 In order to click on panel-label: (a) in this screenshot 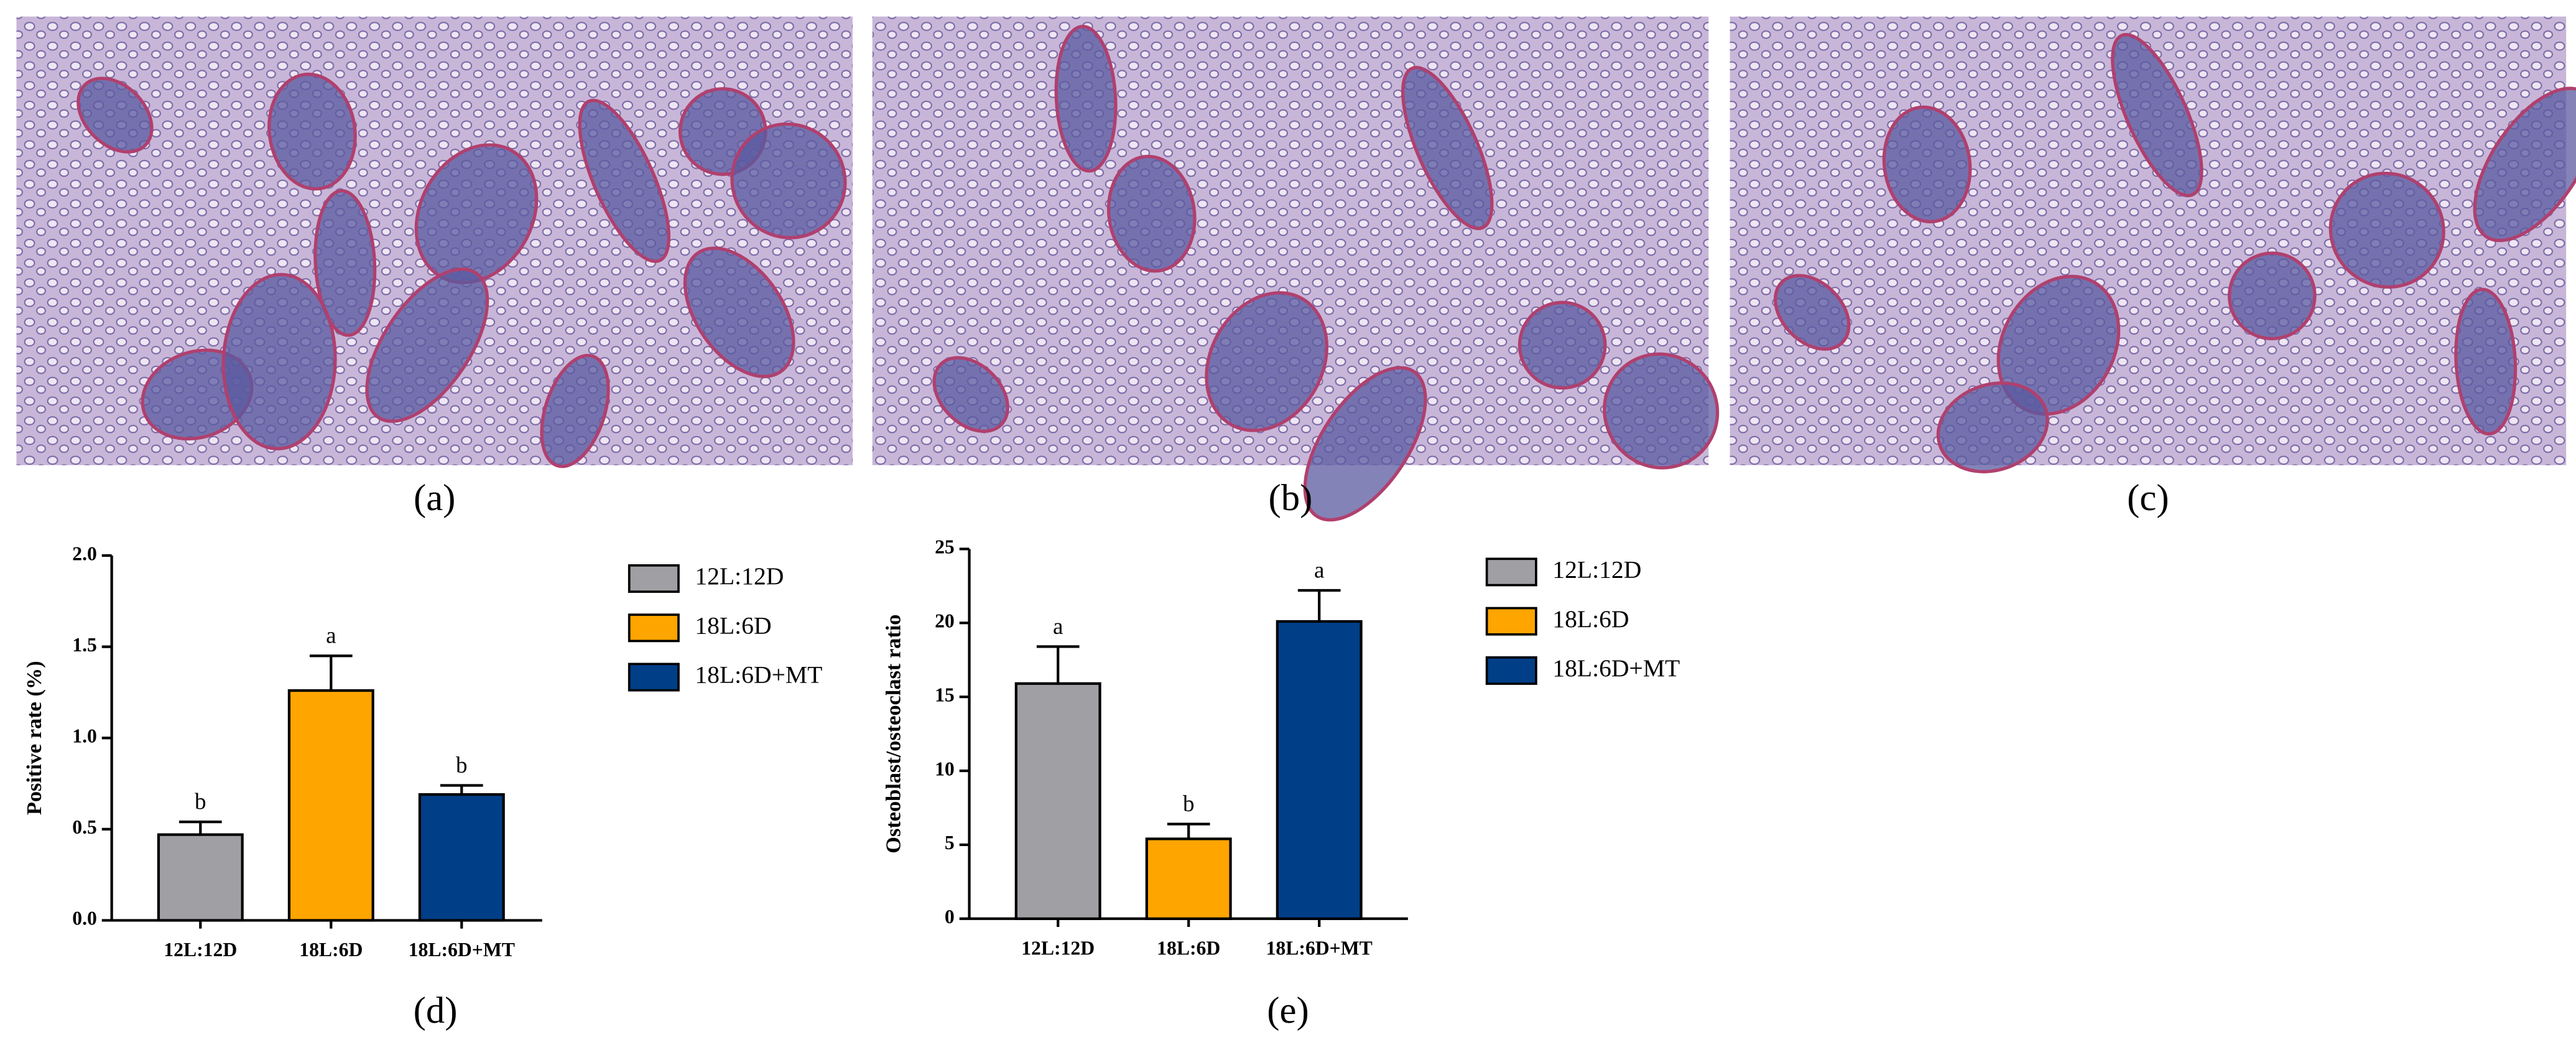, I will do `click(434, 498)`.